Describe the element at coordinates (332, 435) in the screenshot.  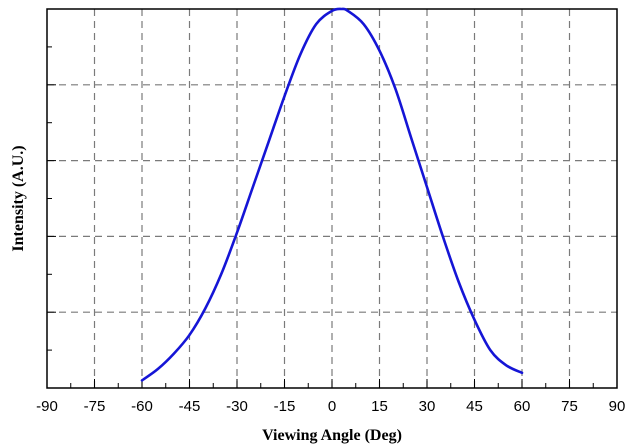
I see `x-axis-label: Viewing Angle (Deg)` at that location.